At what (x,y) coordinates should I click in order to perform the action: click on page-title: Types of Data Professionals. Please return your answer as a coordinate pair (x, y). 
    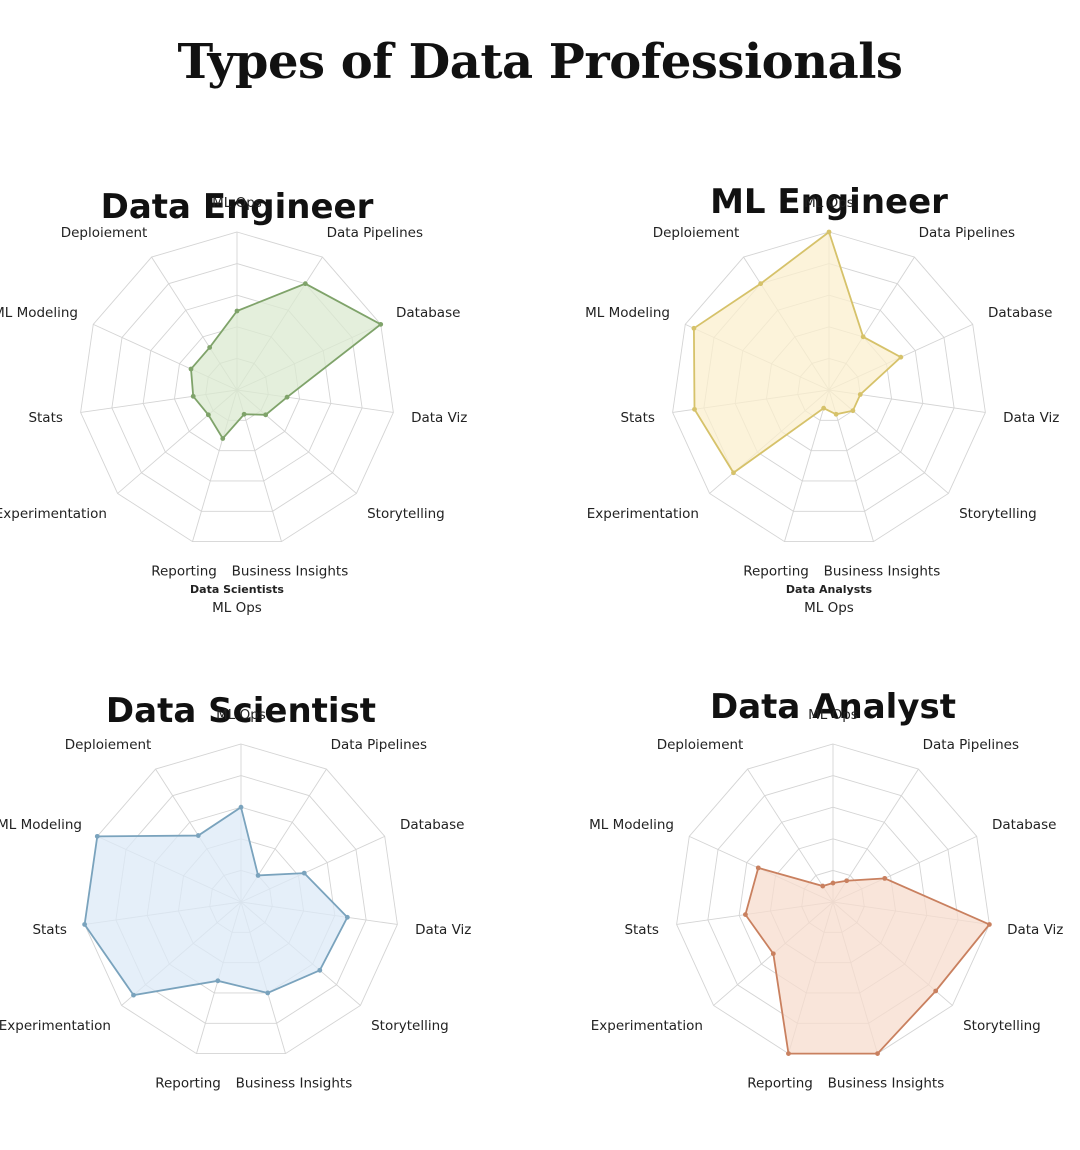
    Looking at the image, I should click on (540, 62).